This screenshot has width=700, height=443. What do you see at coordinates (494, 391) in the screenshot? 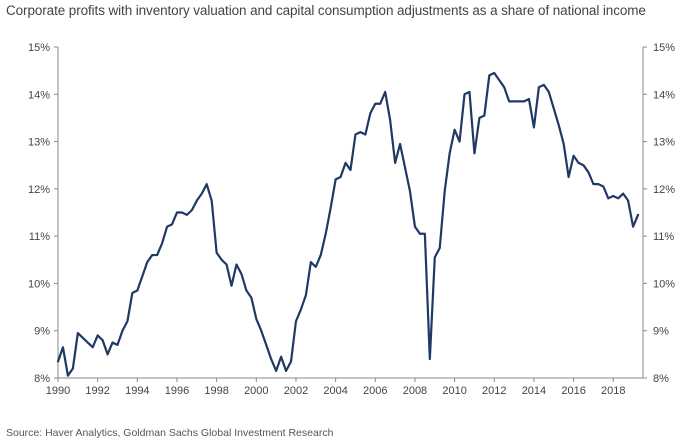
I see `x-tick-label: 2012` at bounding box center [494, 391].